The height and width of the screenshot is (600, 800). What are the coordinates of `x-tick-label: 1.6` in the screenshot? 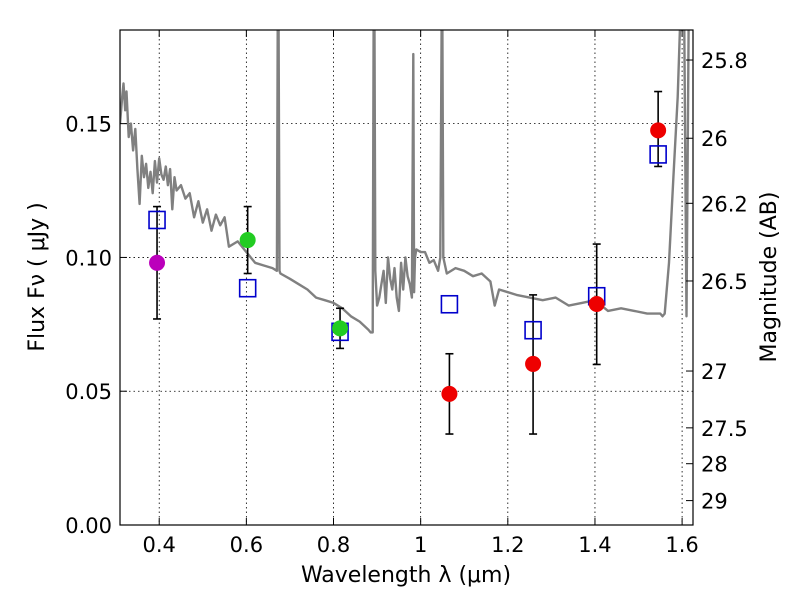 It's located at (681, 545).